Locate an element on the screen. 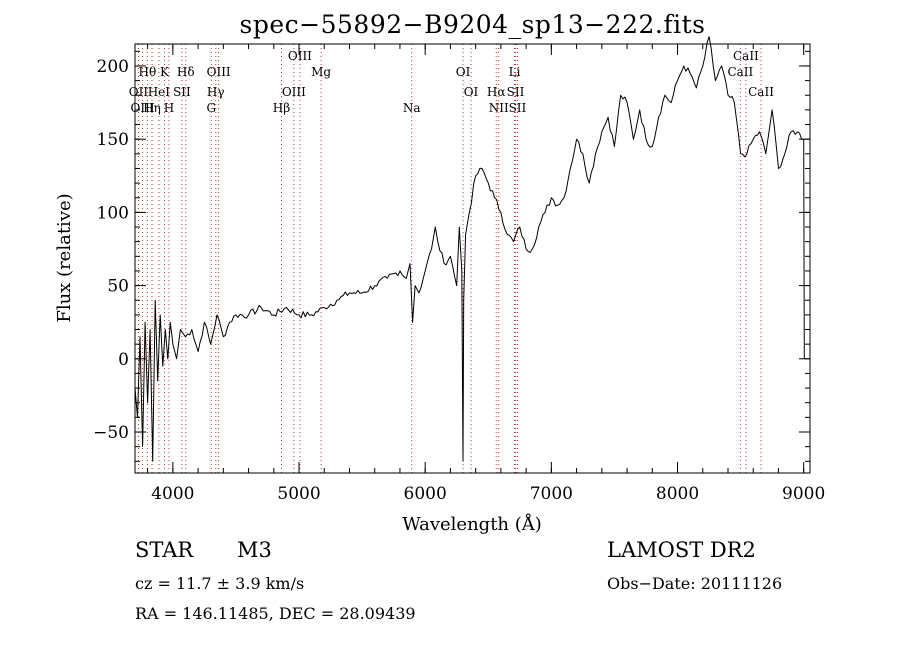  line-label-0: Hθ is located at coordinates (148, 72).